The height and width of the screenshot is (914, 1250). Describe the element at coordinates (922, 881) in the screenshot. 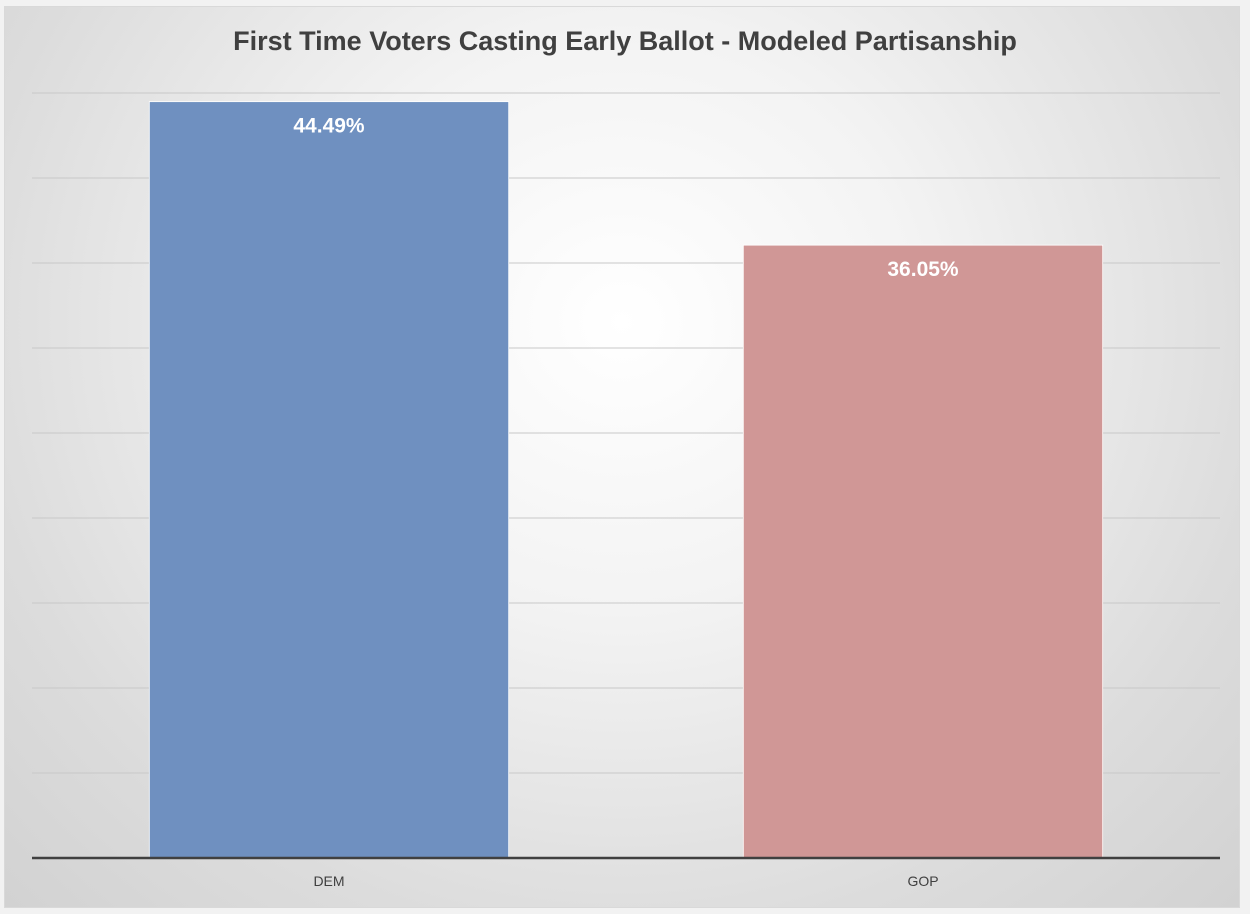

I see `x-tick-label-gop: GOP` at that location.